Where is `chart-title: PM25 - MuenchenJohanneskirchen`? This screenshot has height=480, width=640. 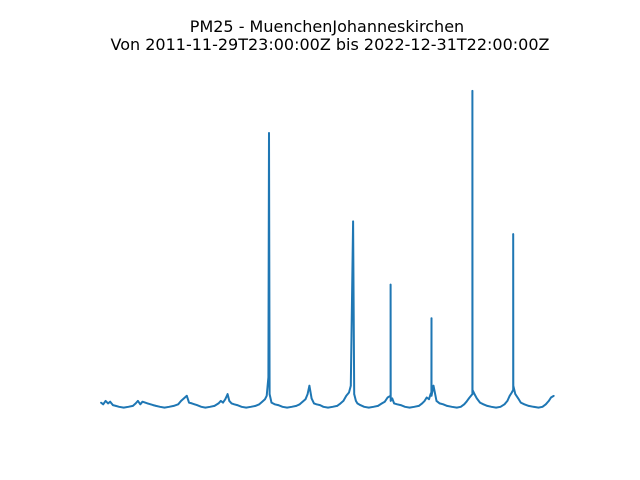 chart-title: PM25 - MuenchenJohanneskirchen is located at coordinates (327, 26).